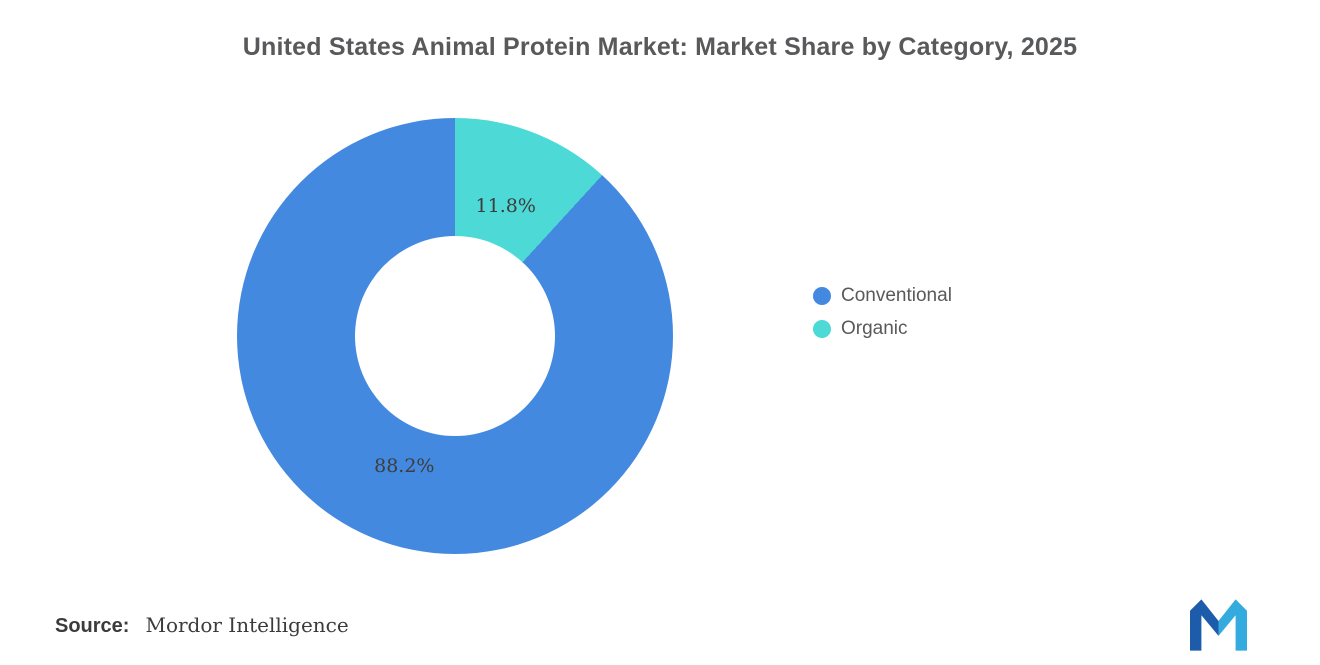  Describe the element at coordinates (247, 625) in the screenshot. I see `source-value: Mordor Intelligence` at that location.